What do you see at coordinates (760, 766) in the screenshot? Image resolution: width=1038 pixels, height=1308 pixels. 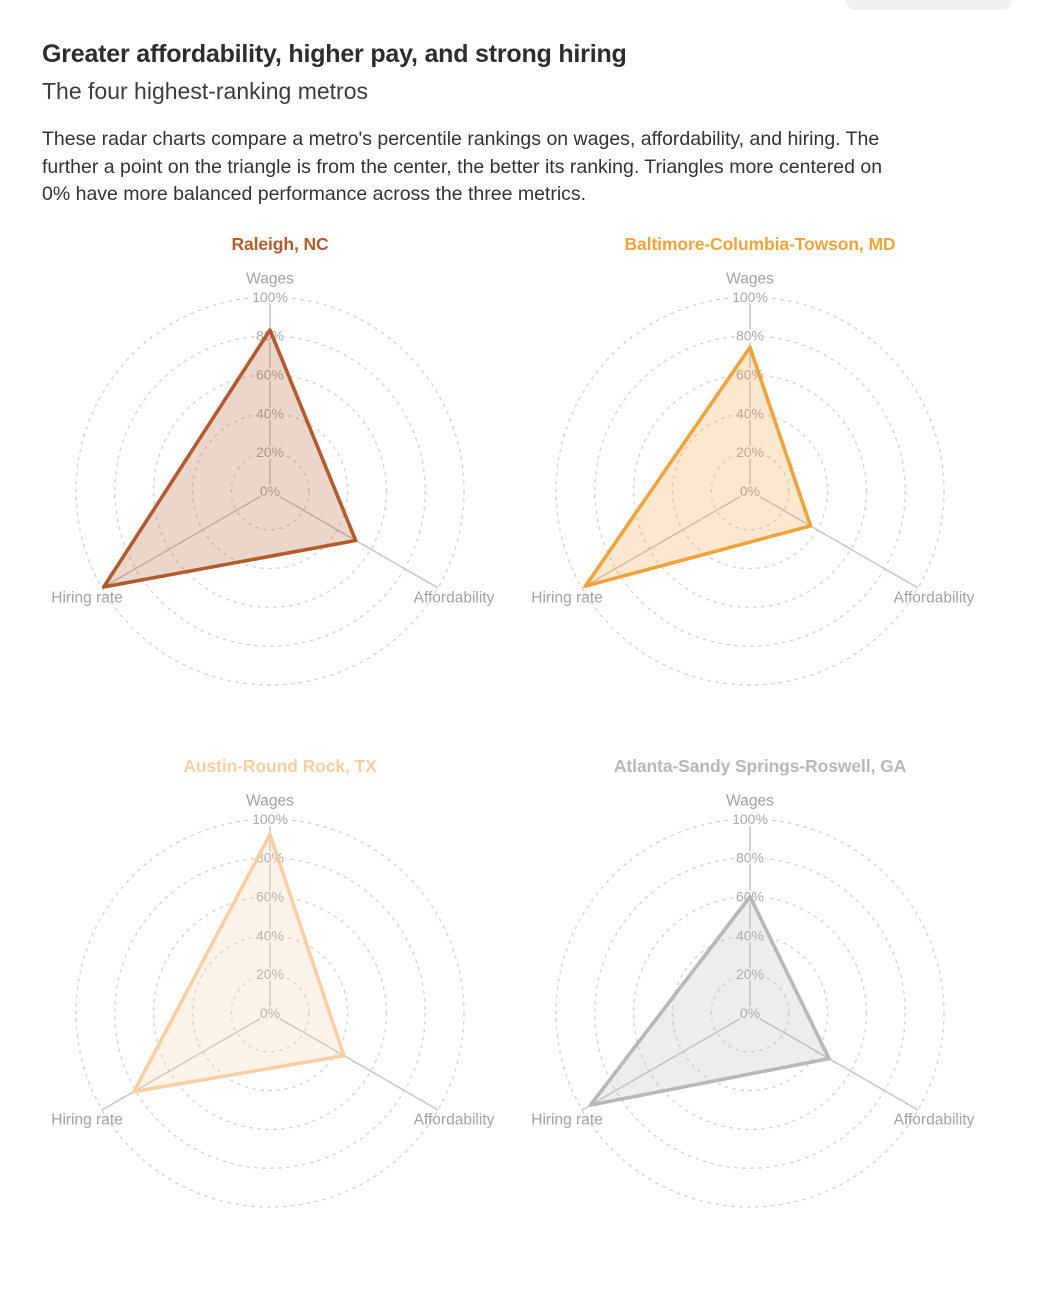 I see `chart-title: Atlanta-Sandy Springs-Roswell, GA` at bounding box center [760, 766].